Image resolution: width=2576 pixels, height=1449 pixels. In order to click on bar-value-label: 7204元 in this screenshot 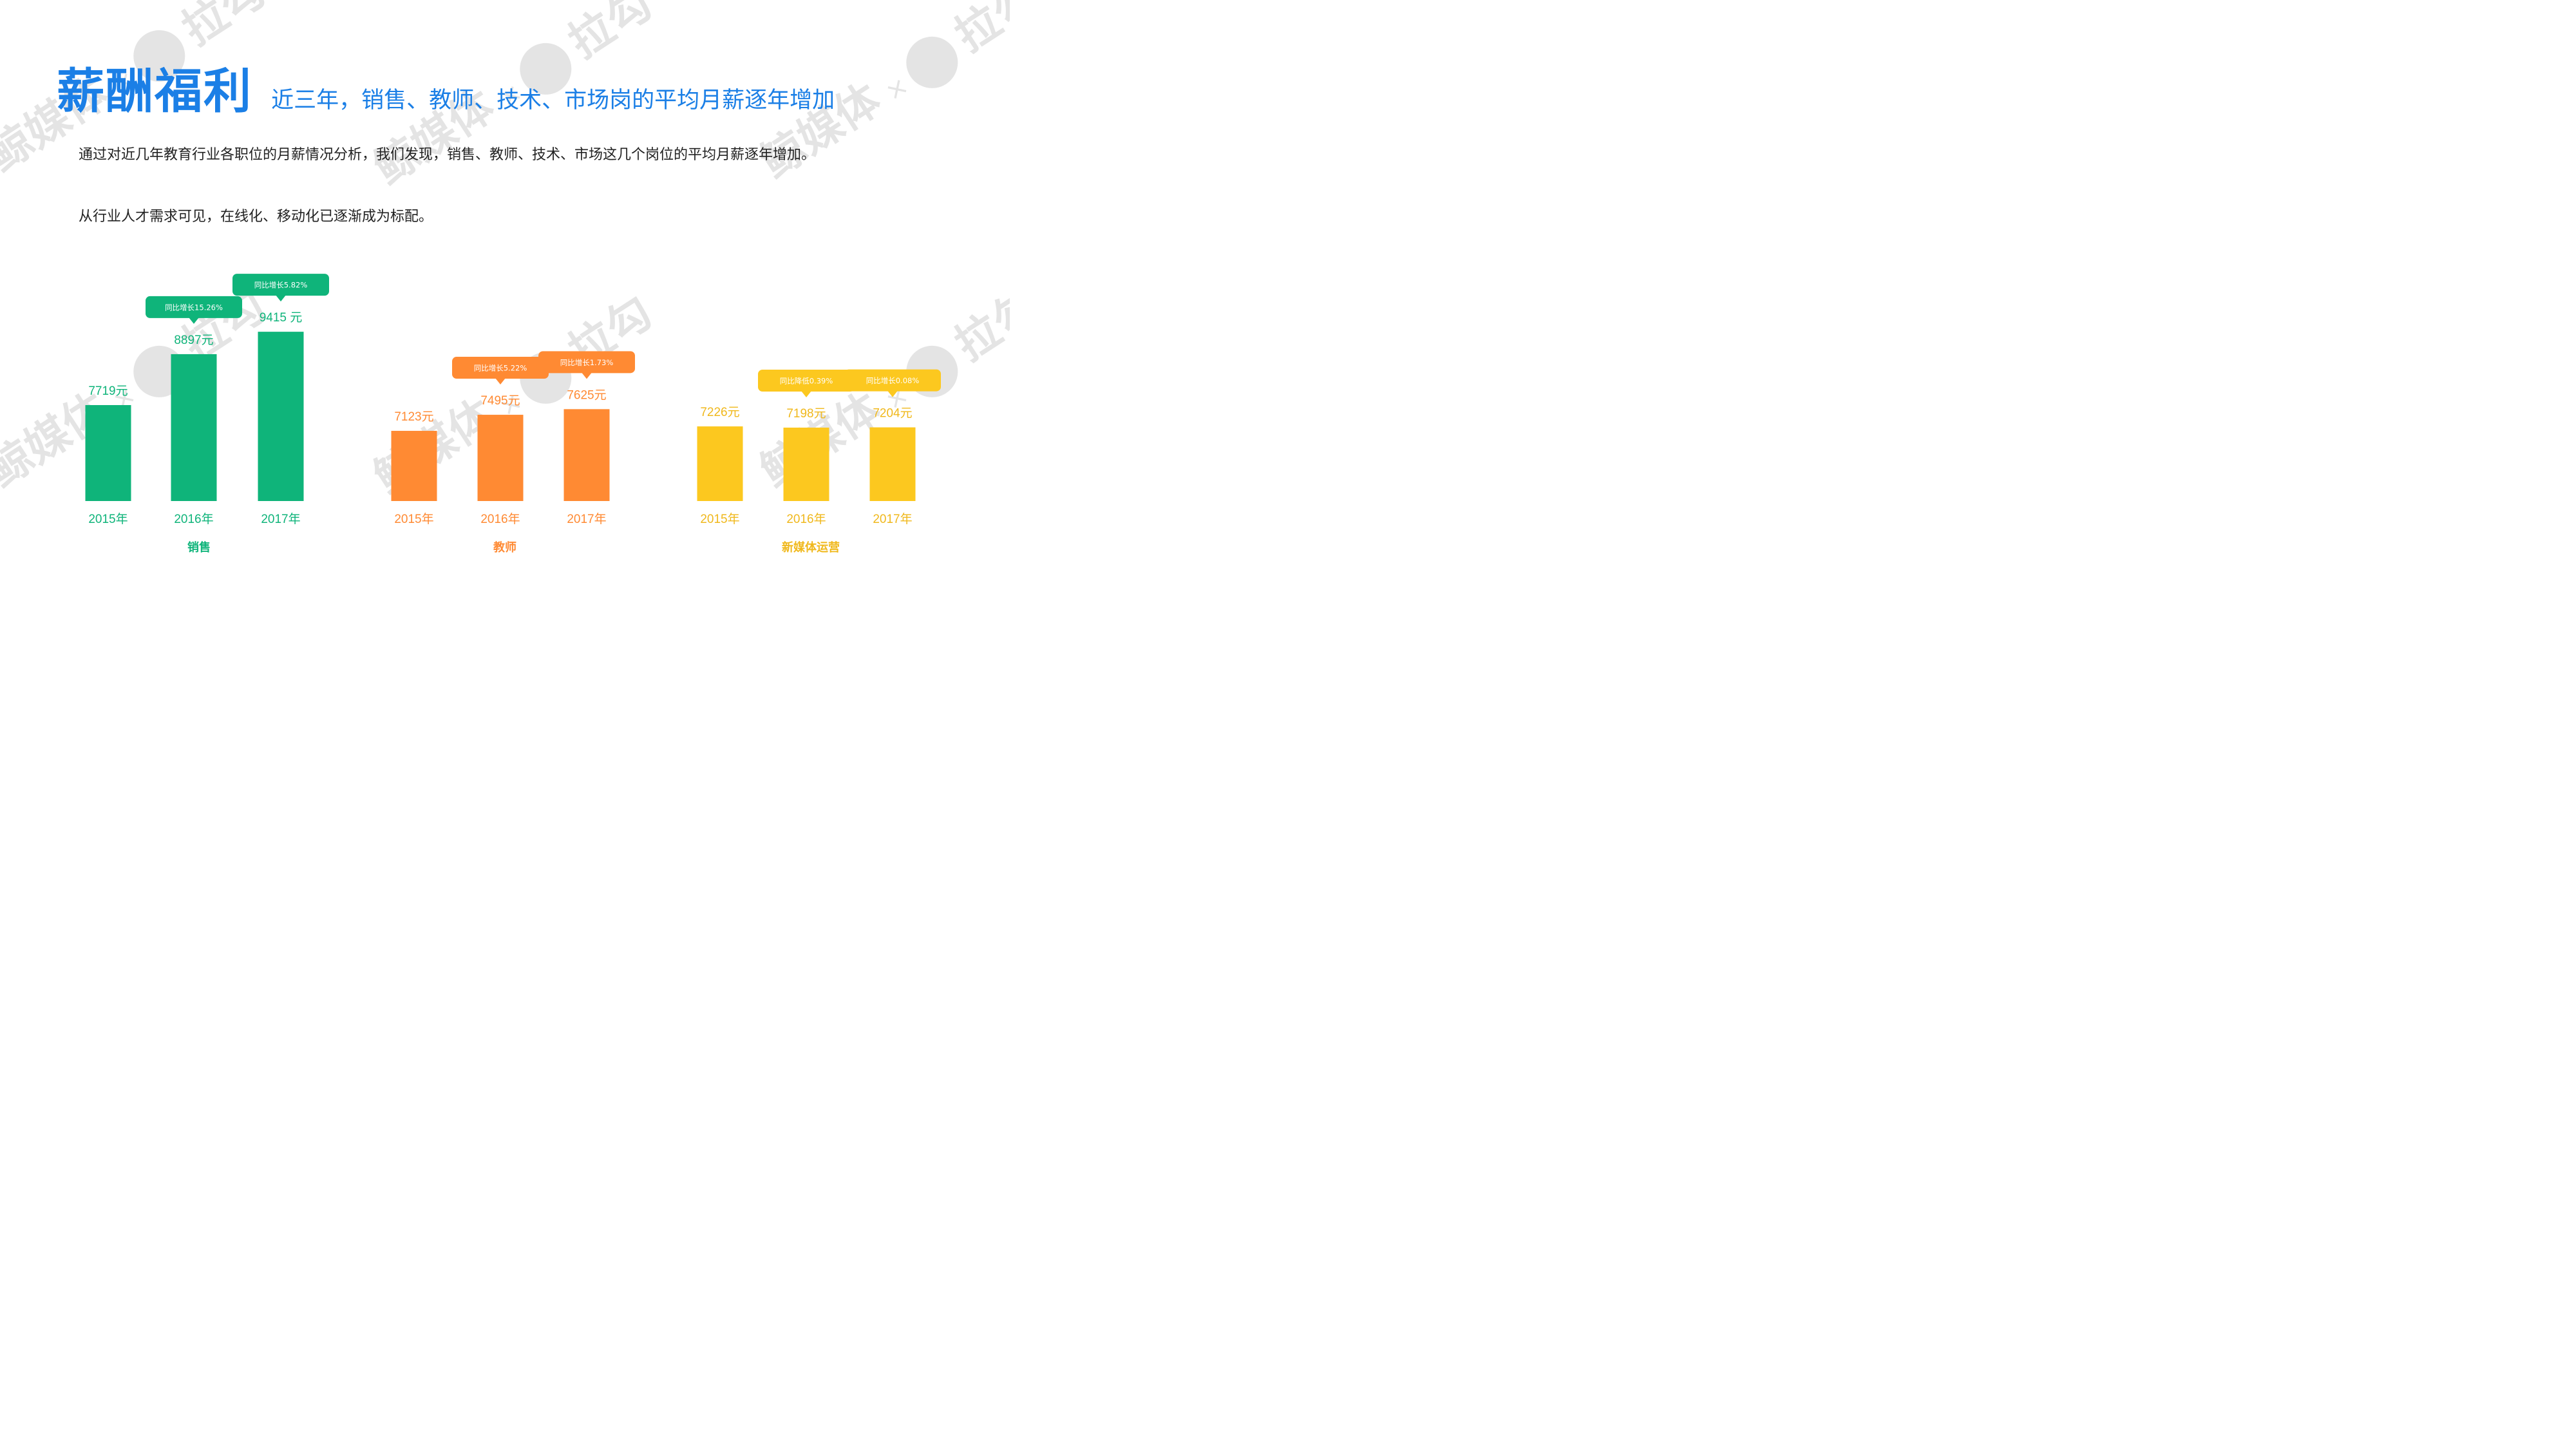, I will do `click(892, 414)`.